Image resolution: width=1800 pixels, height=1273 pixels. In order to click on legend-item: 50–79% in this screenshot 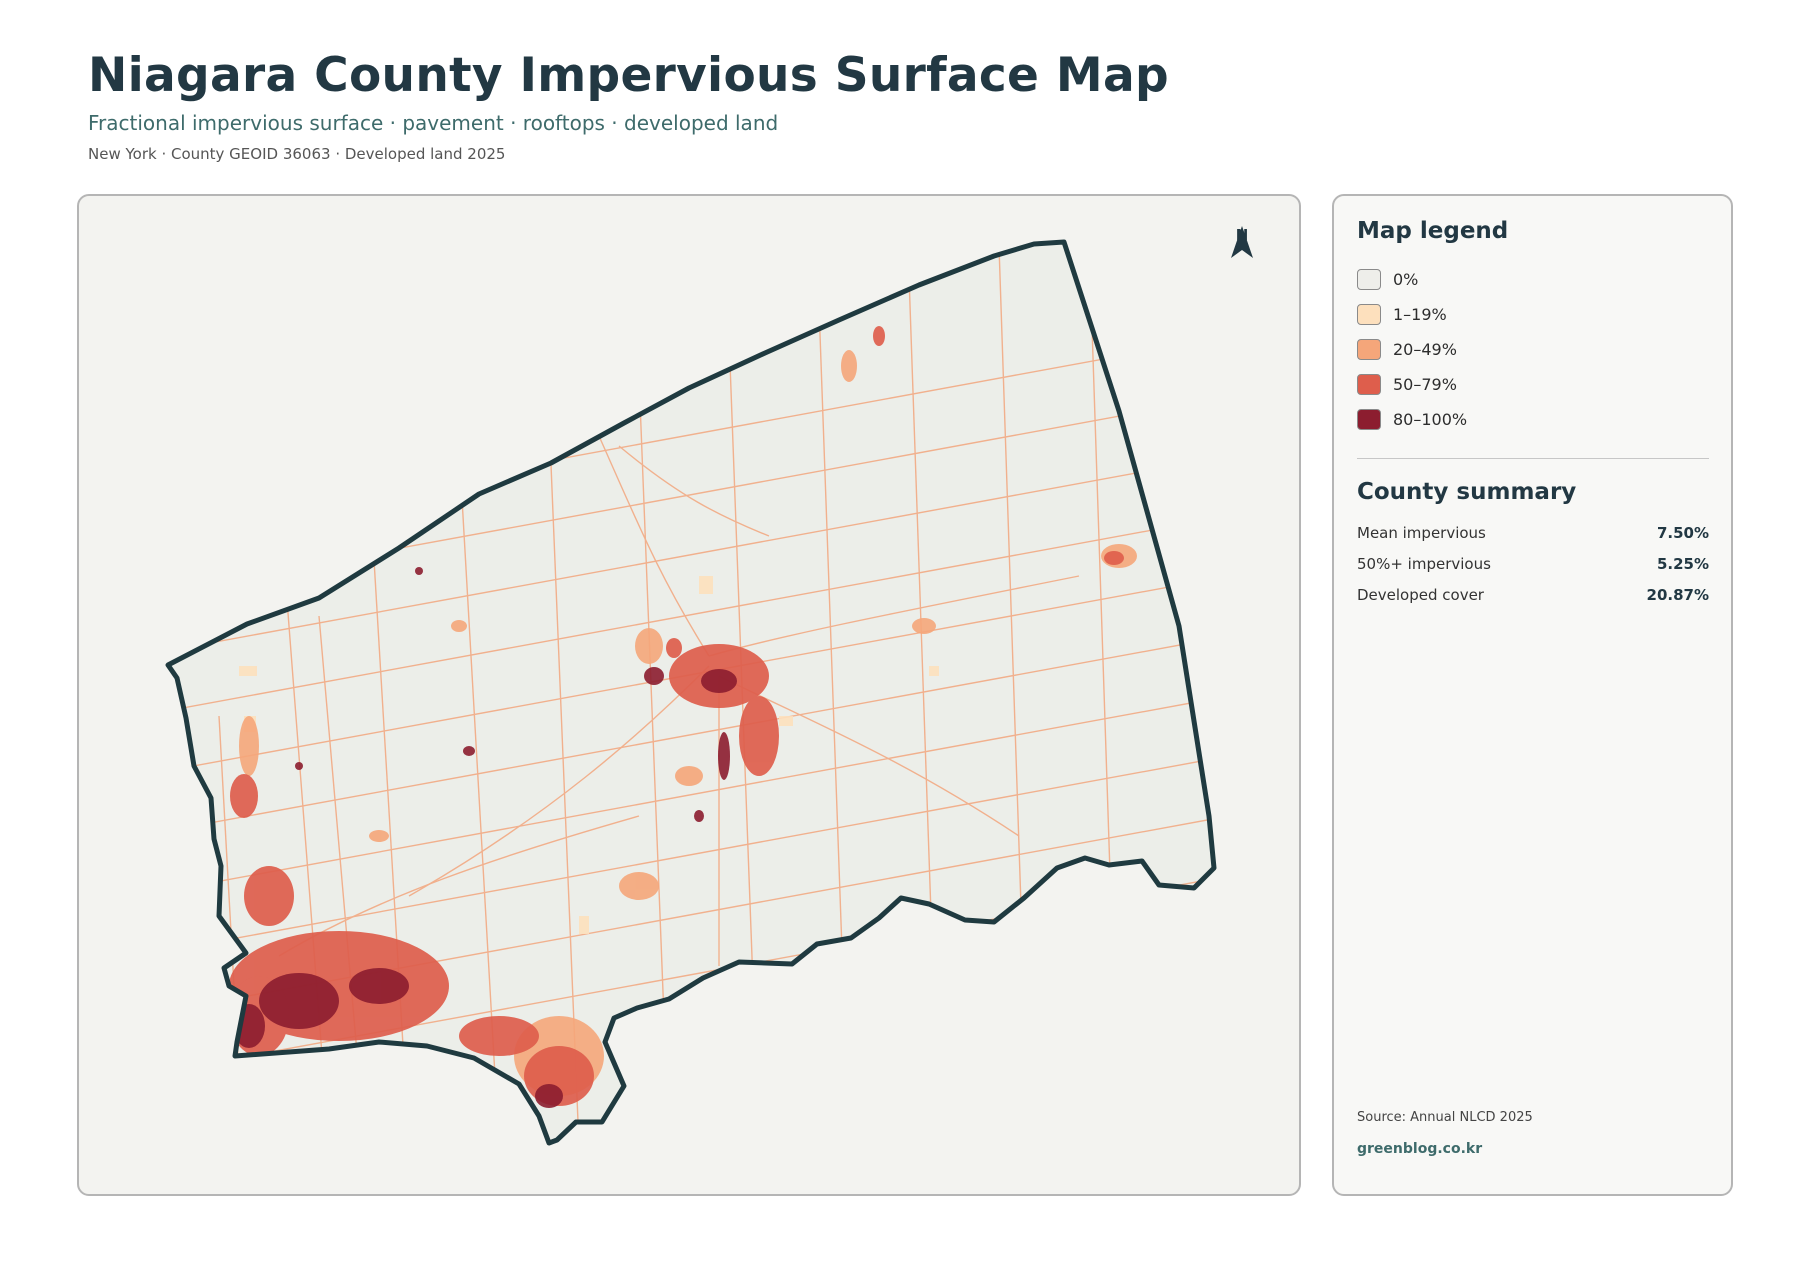, I will do `click(1533, 384)`.